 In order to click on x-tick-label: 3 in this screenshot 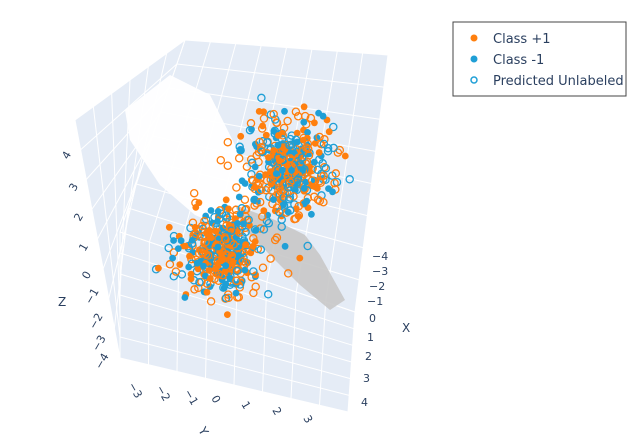, I will do `click(366, 378)`.